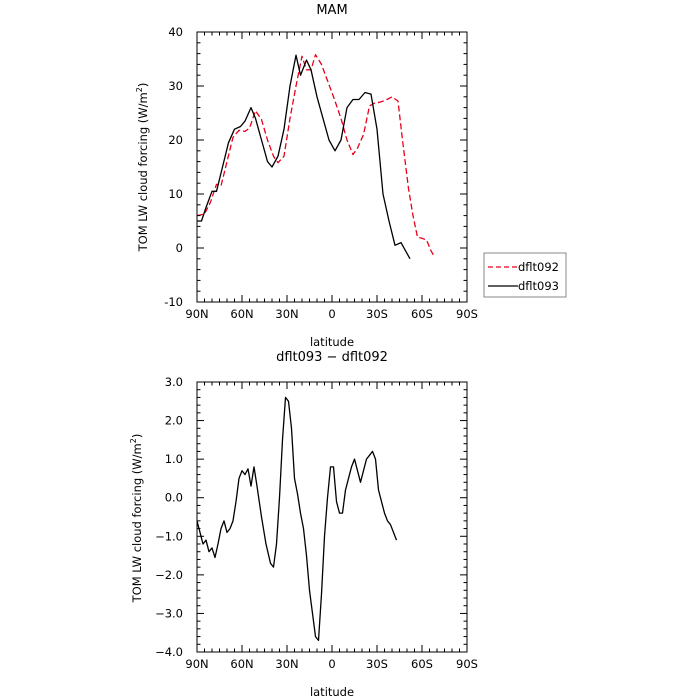  I want to click on chart-top-title: MAM, so click(331, 10).